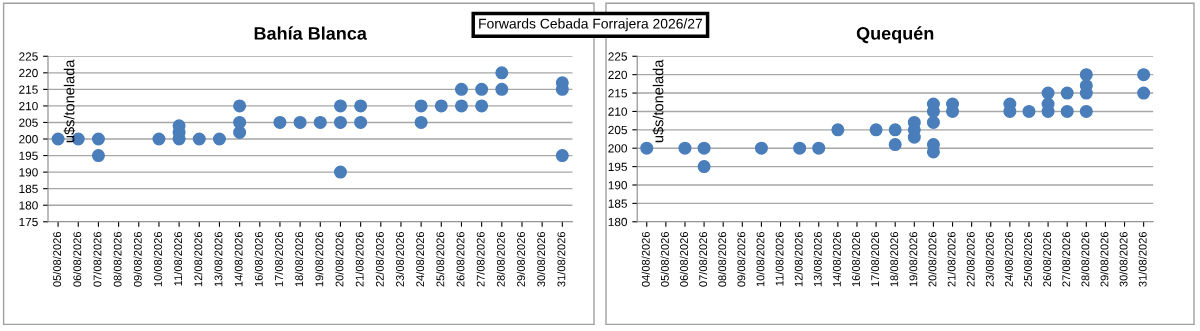  What do you see at coordinates (28, 222) in the screenshot?
I see `y-tick-label: 175` at bounding box center [28, 222].